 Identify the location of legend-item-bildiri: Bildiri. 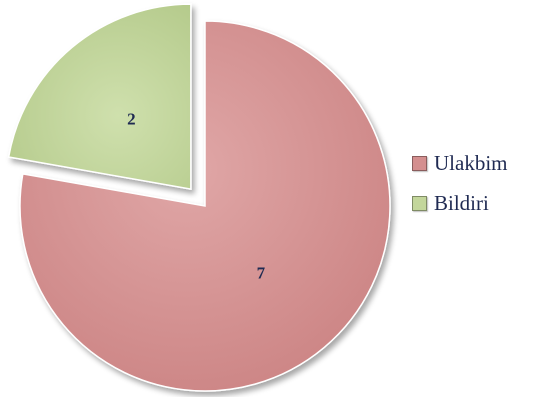
(460, 203).